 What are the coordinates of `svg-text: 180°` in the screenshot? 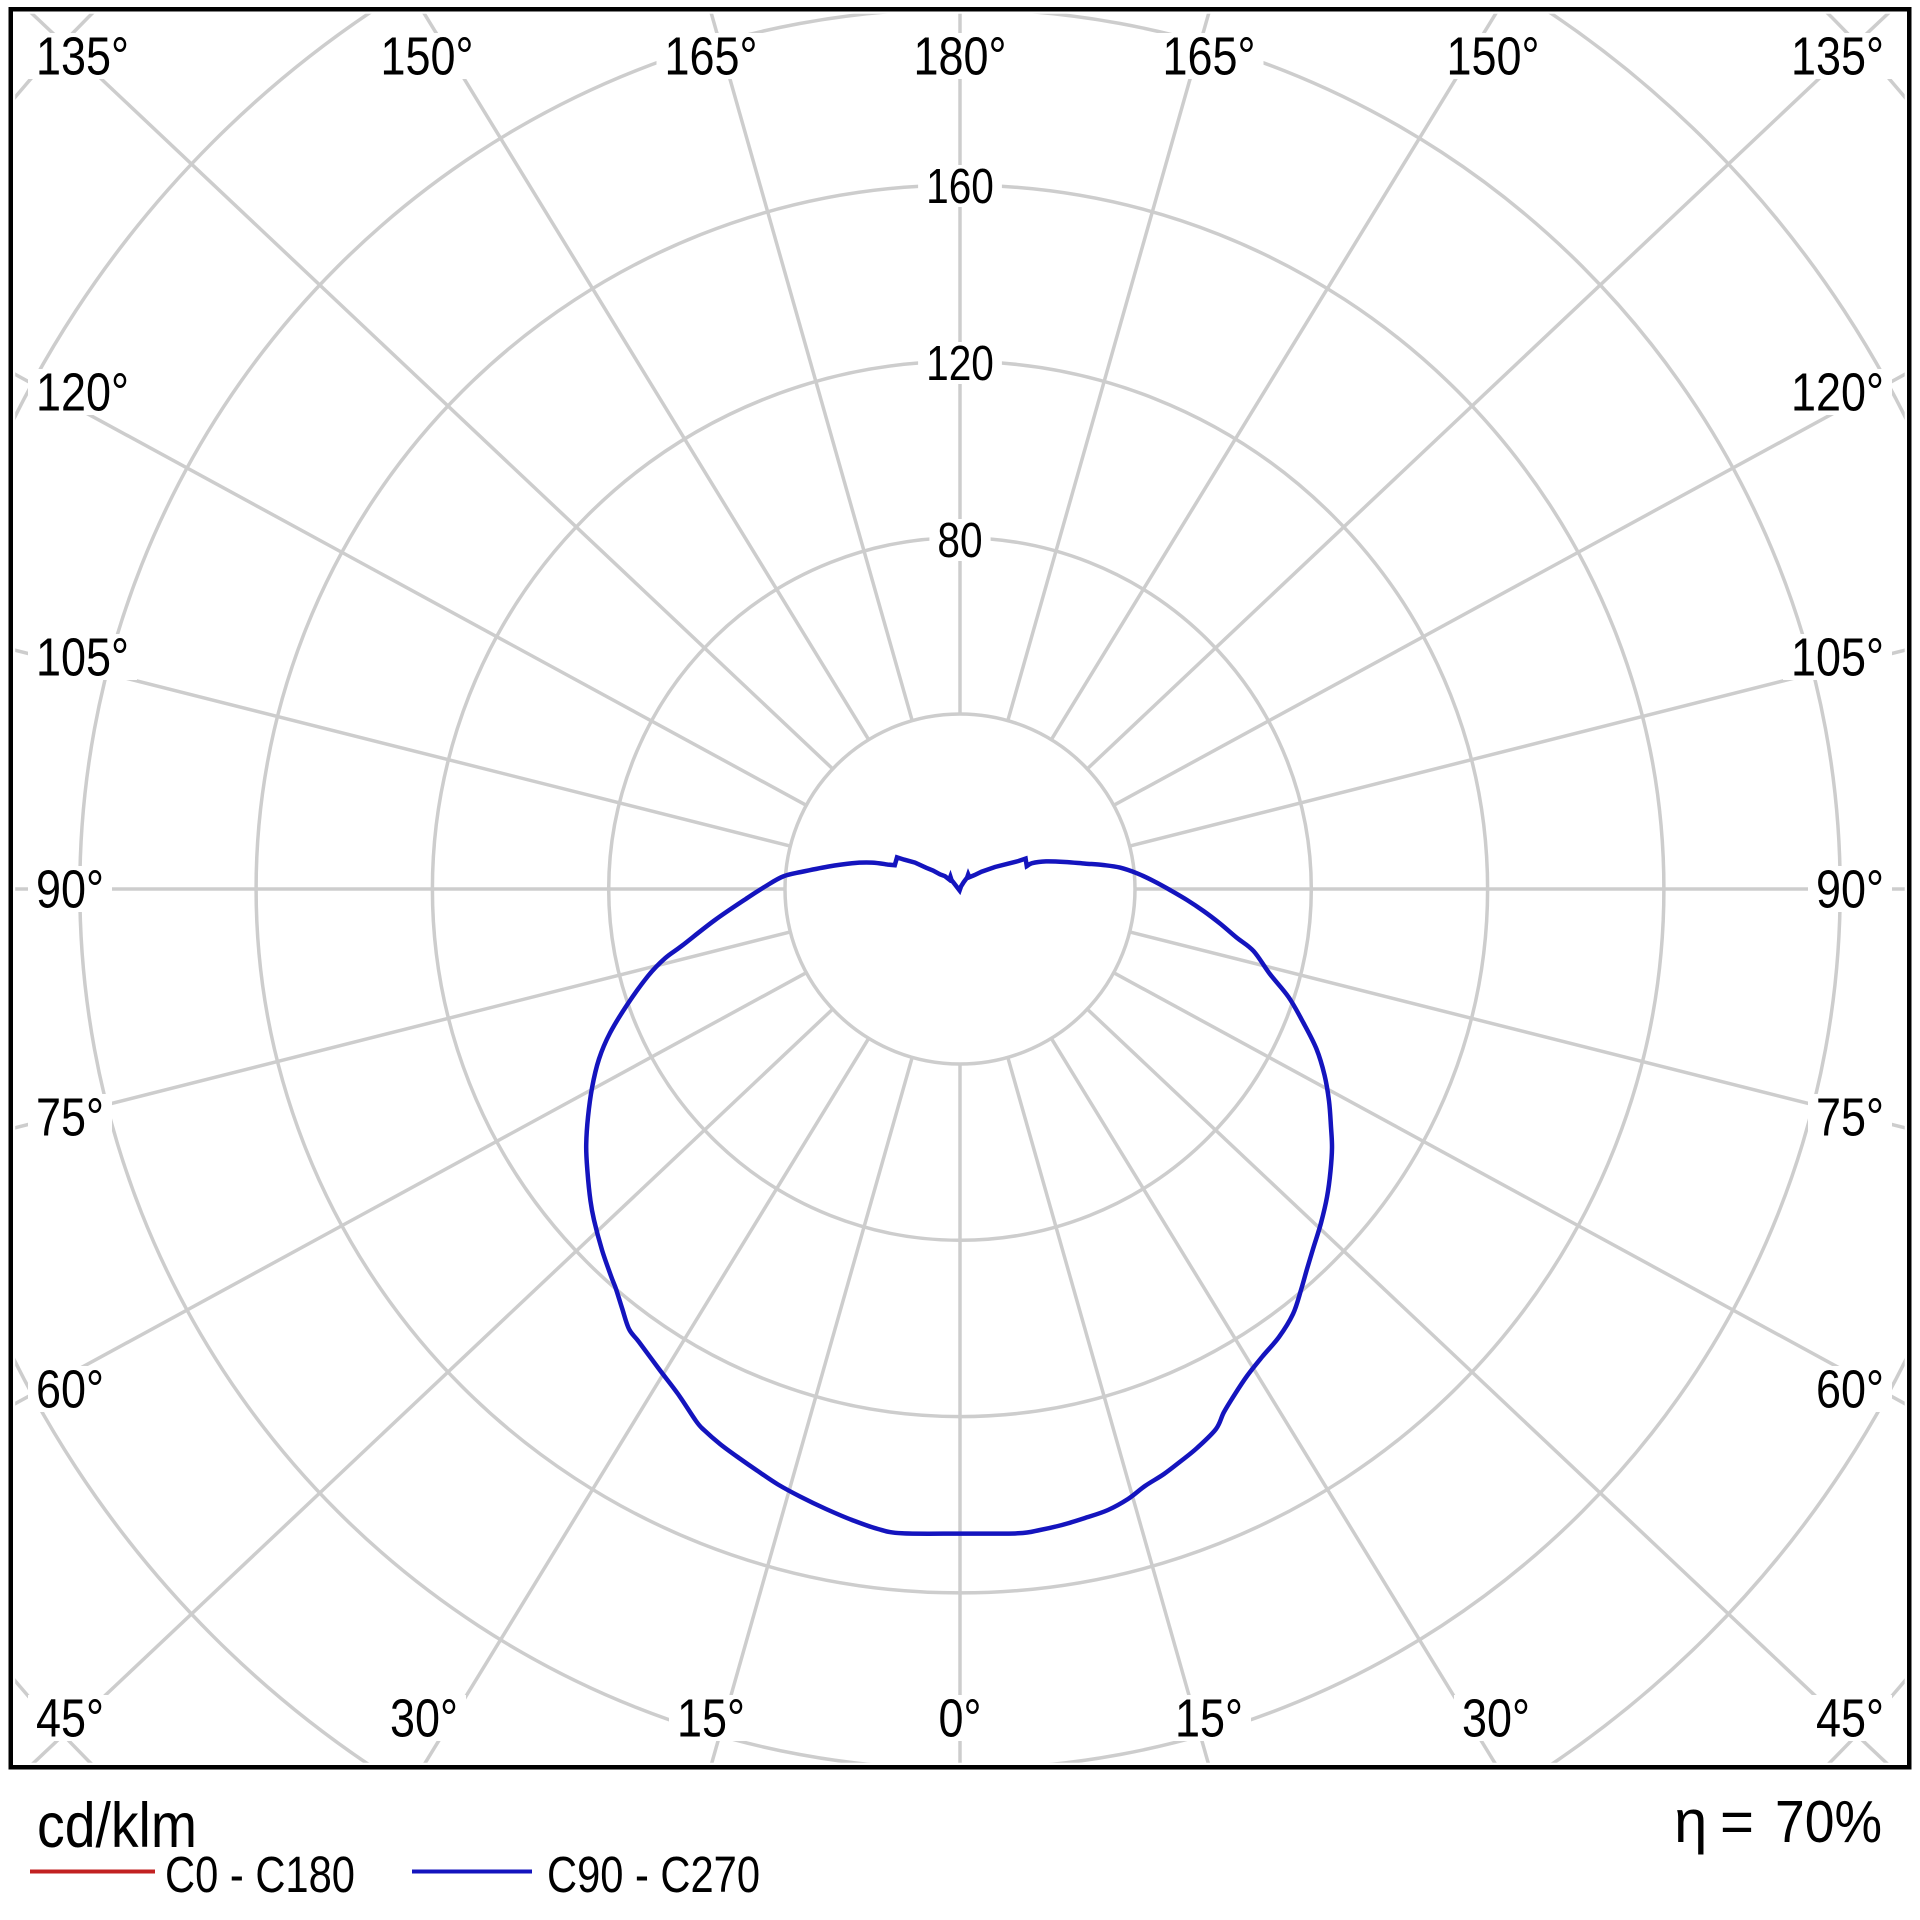 It's located at (960, 57).